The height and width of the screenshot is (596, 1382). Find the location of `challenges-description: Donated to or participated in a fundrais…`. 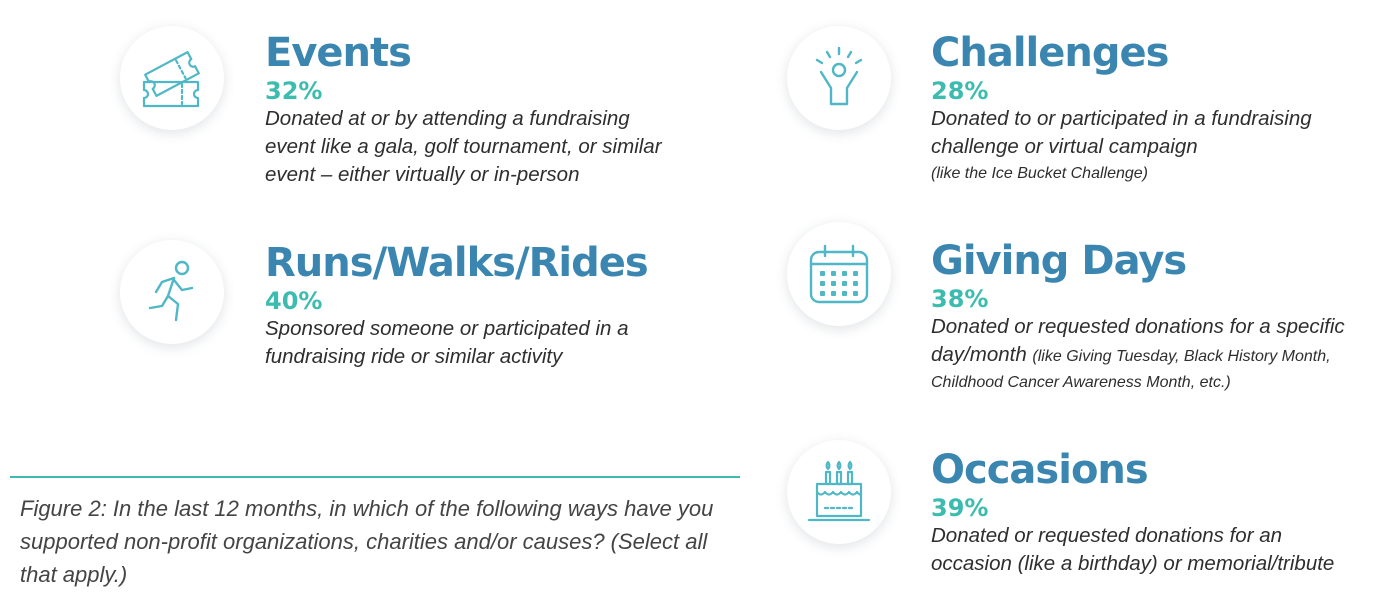

challenges-description: Donated to or participated in a fundrais… is located at coordinates (1121, 144).